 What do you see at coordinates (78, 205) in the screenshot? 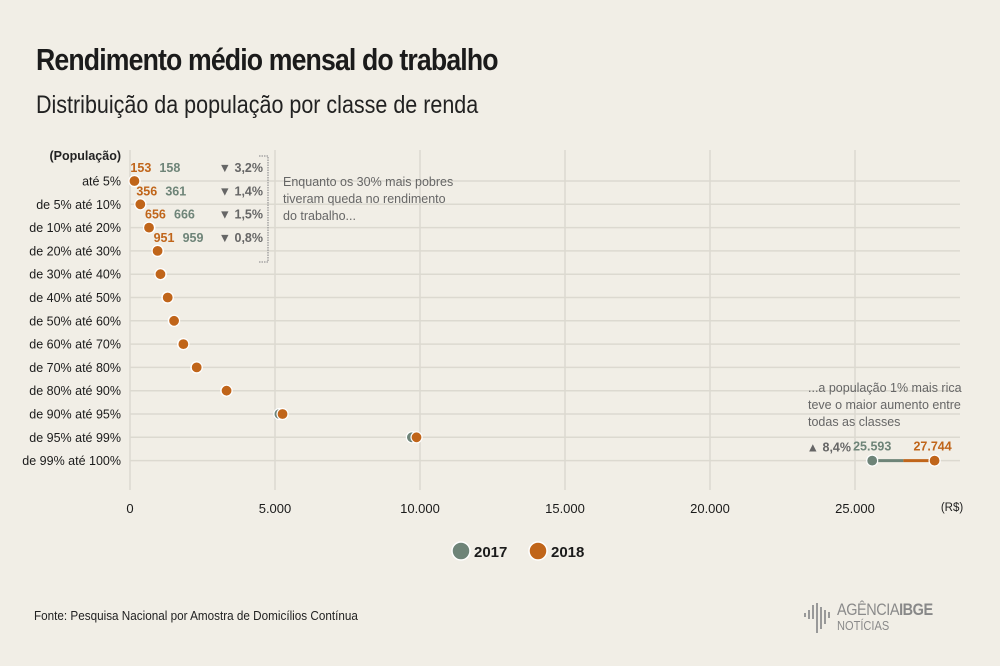
I see `category-label: de 5% até 10%` at bounding box center [78, 205].